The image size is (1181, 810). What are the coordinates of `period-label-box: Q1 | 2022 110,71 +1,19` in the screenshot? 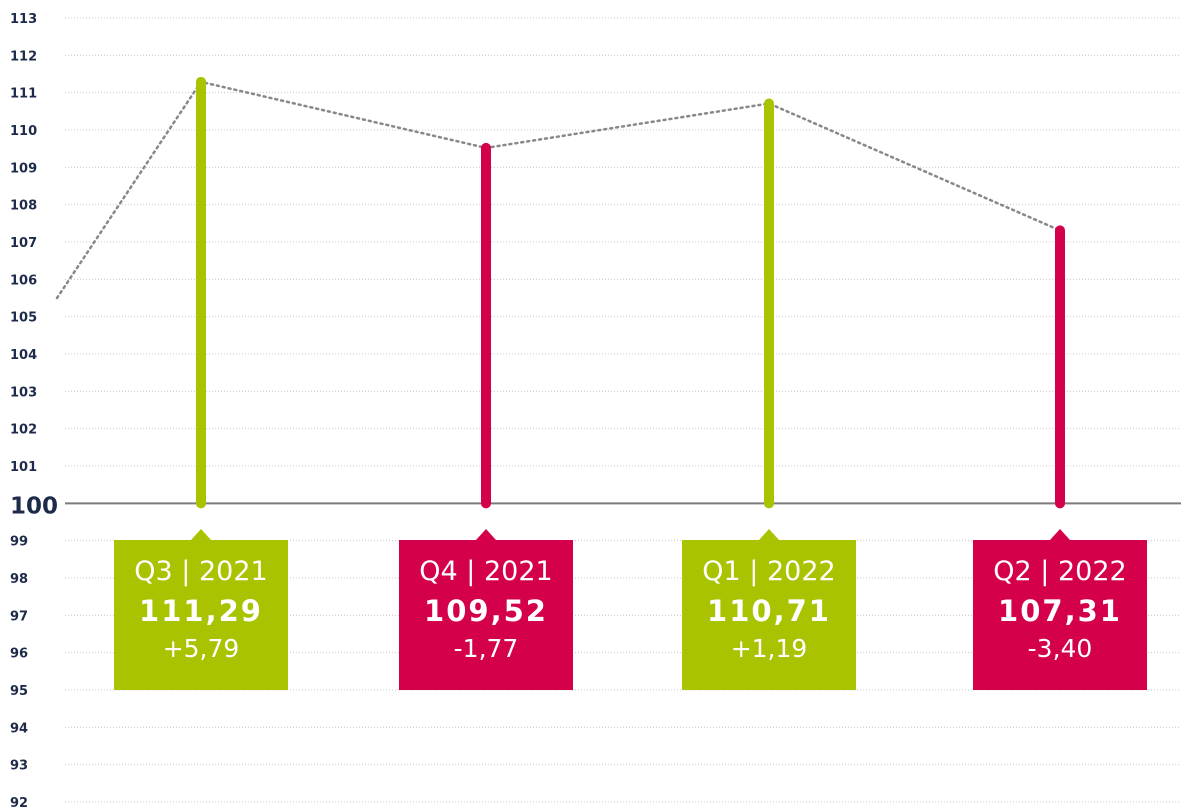 It's located at (769, 610).